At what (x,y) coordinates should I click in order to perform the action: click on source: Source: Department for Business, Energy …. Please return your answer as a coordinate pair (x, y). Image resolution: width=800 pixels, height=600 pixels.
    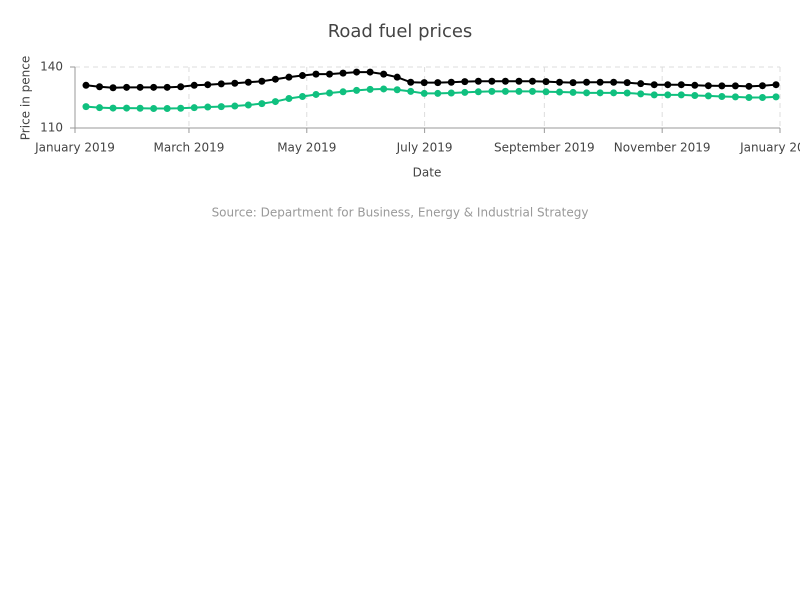
    Looking at the image, I should click on (400, 213).